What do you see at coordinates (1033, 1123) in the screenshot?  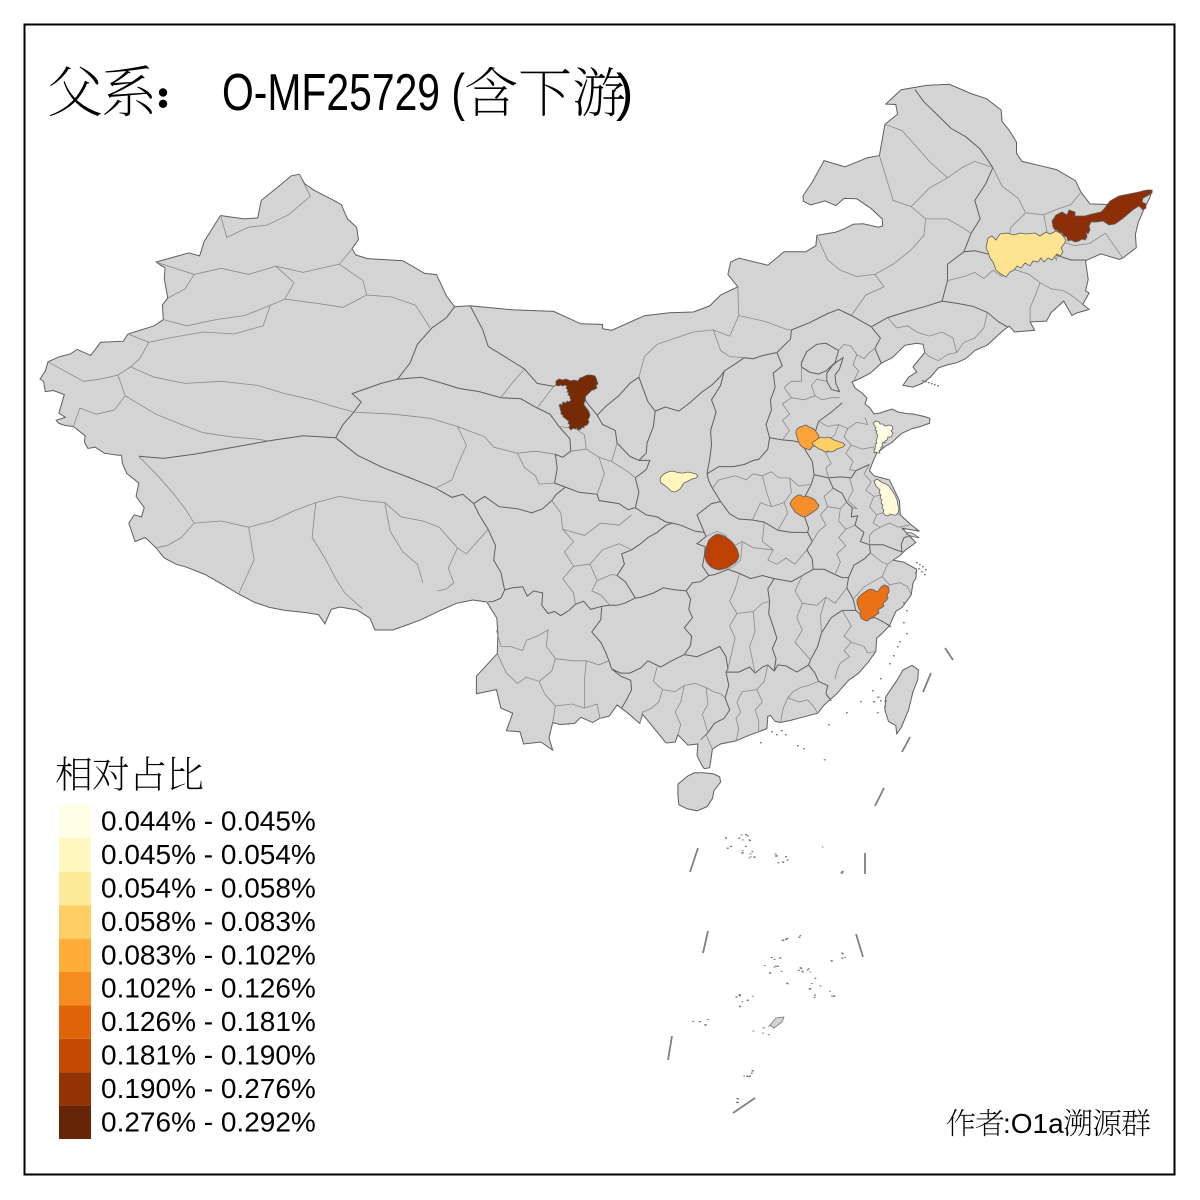 I see `svg-text: :O1a` at bounding box center [1033, 1123].